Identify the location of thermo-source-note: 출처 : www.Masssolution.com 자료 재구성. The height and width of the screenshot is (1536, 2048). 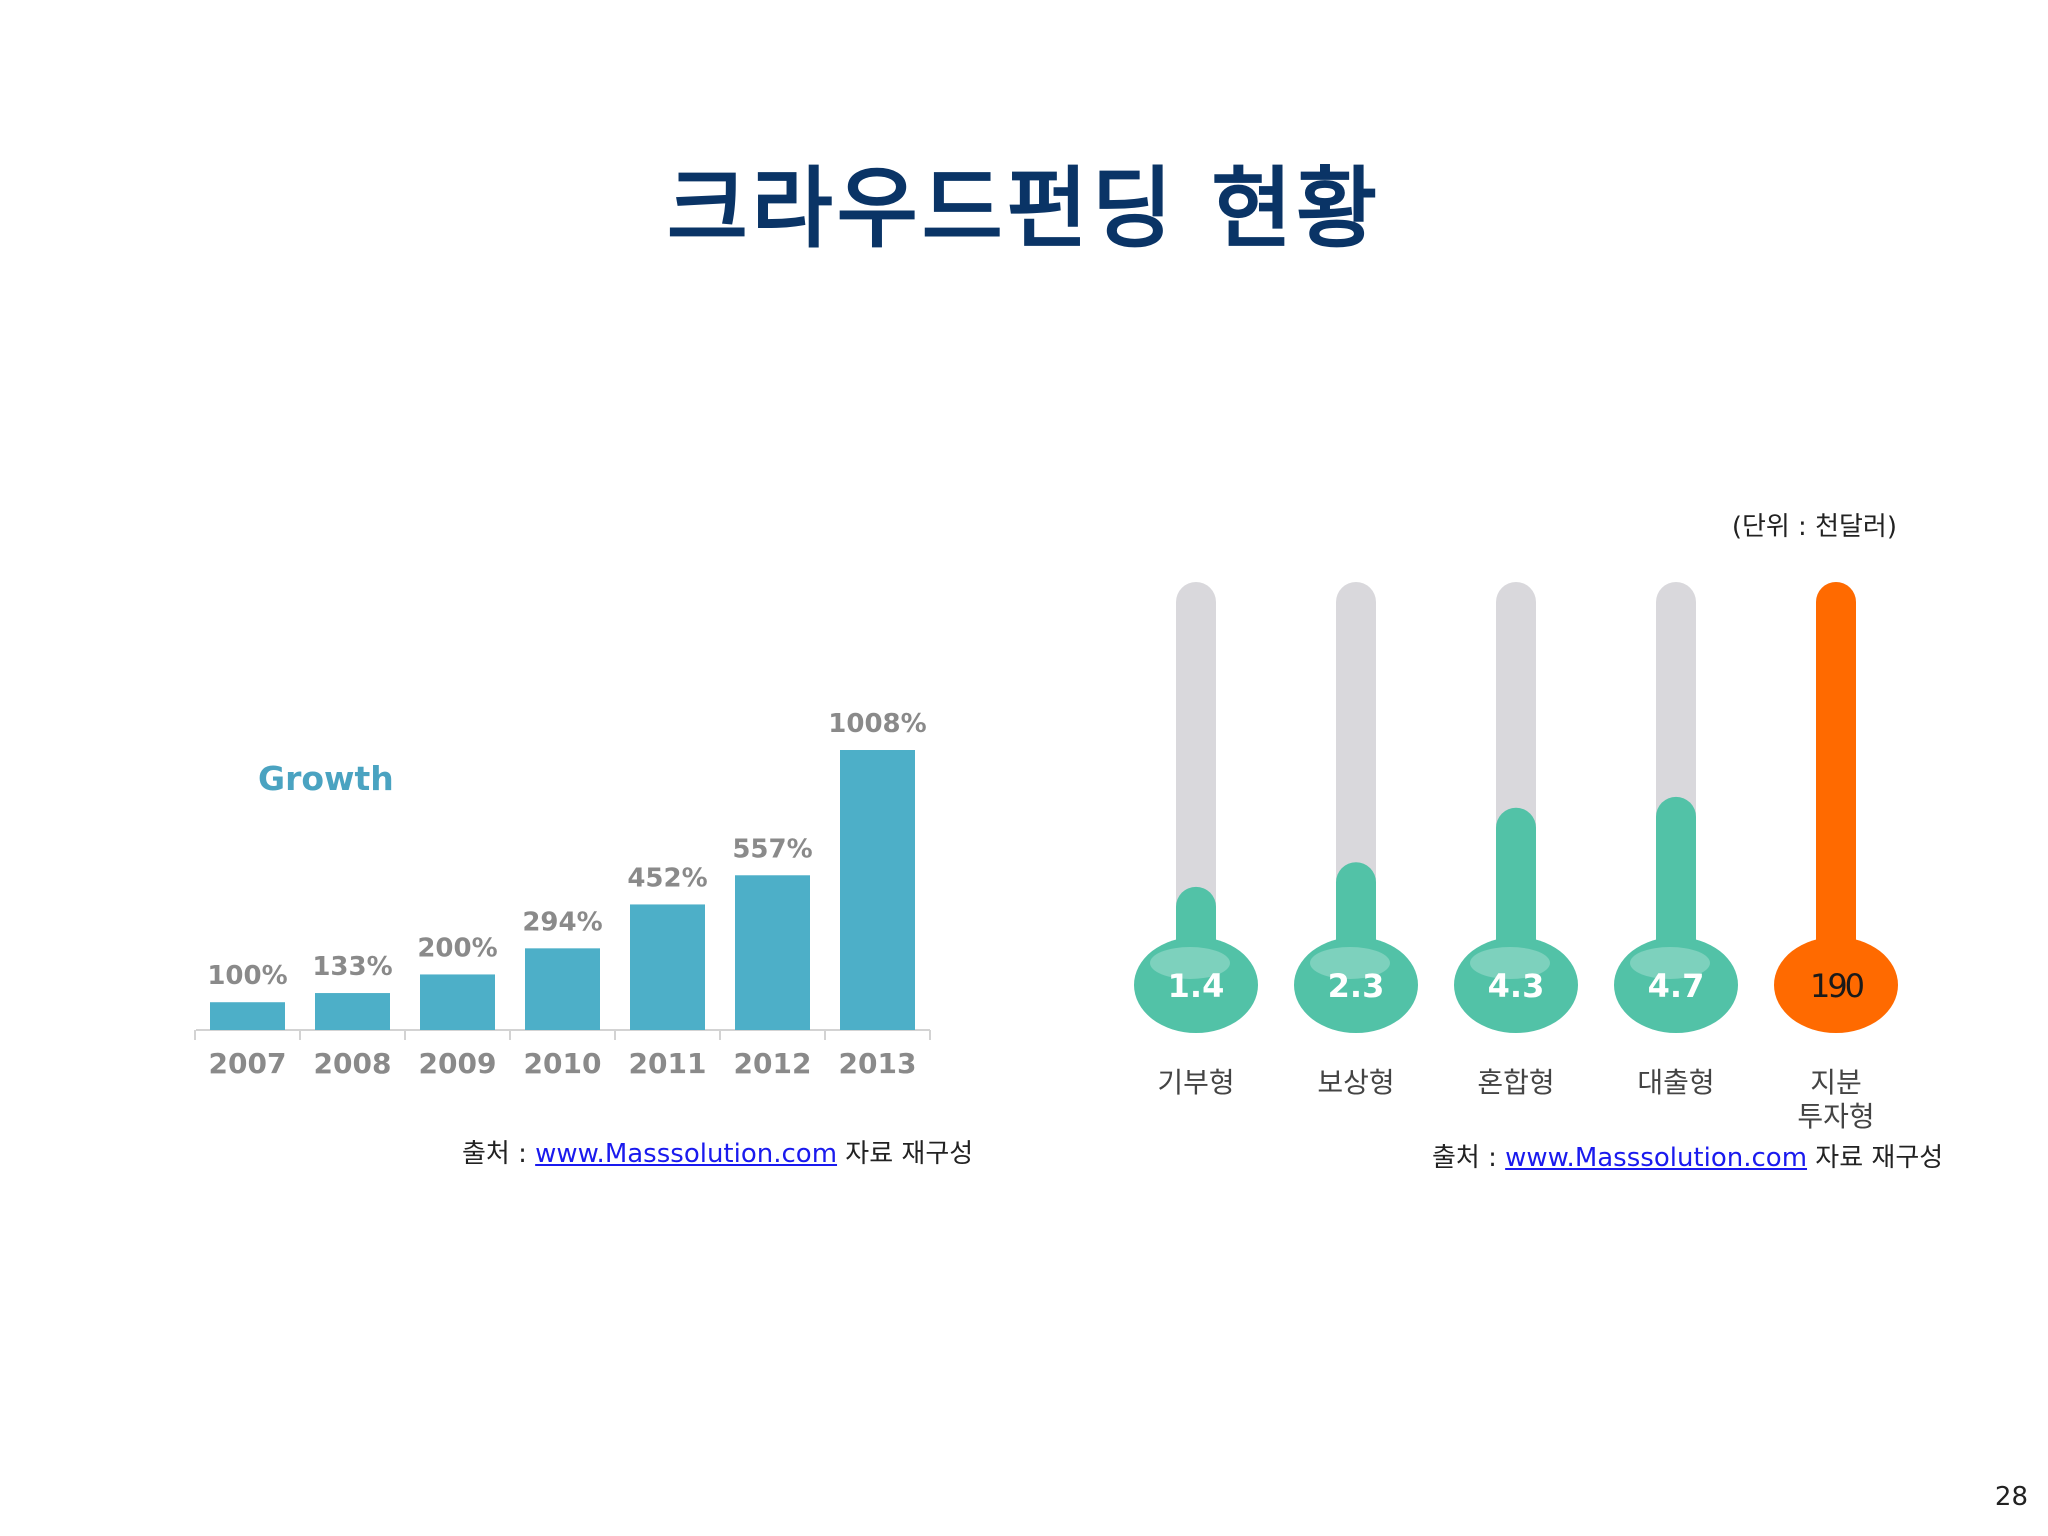
(1687, 1155).